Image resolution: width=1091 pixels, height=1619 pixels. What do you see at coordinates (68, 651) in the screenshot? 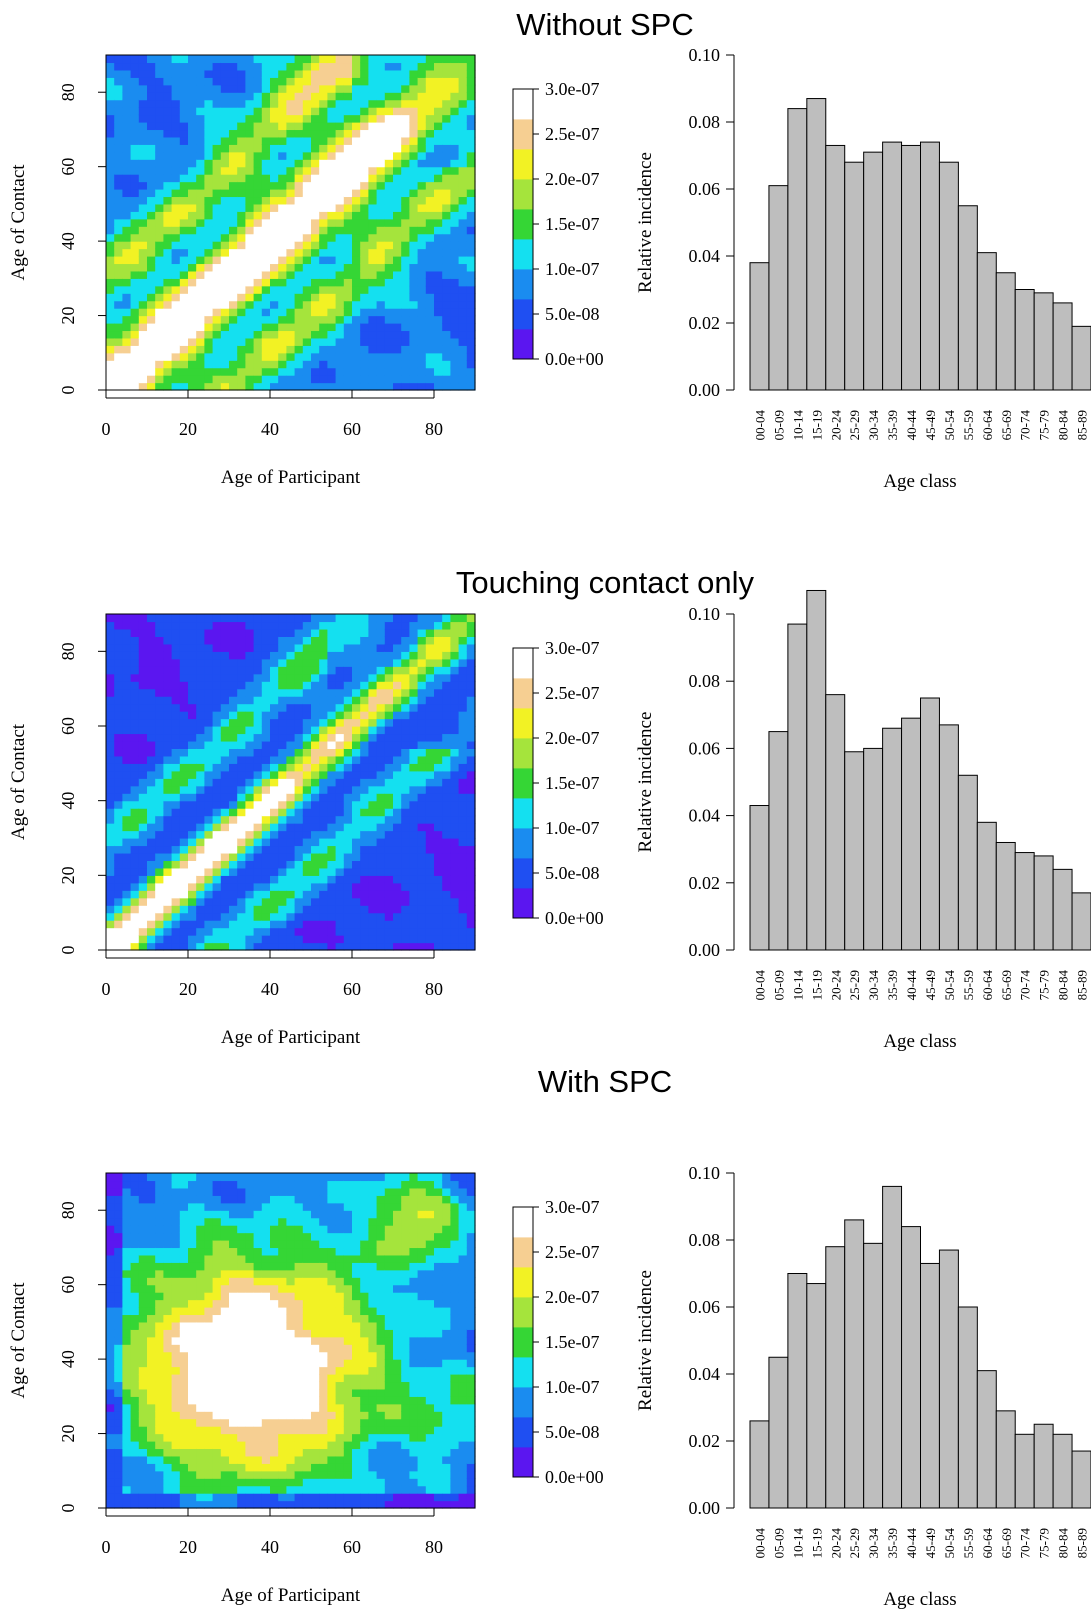
I see `heatmap-y-tick-label: 80` at bounding box center [68, 651].